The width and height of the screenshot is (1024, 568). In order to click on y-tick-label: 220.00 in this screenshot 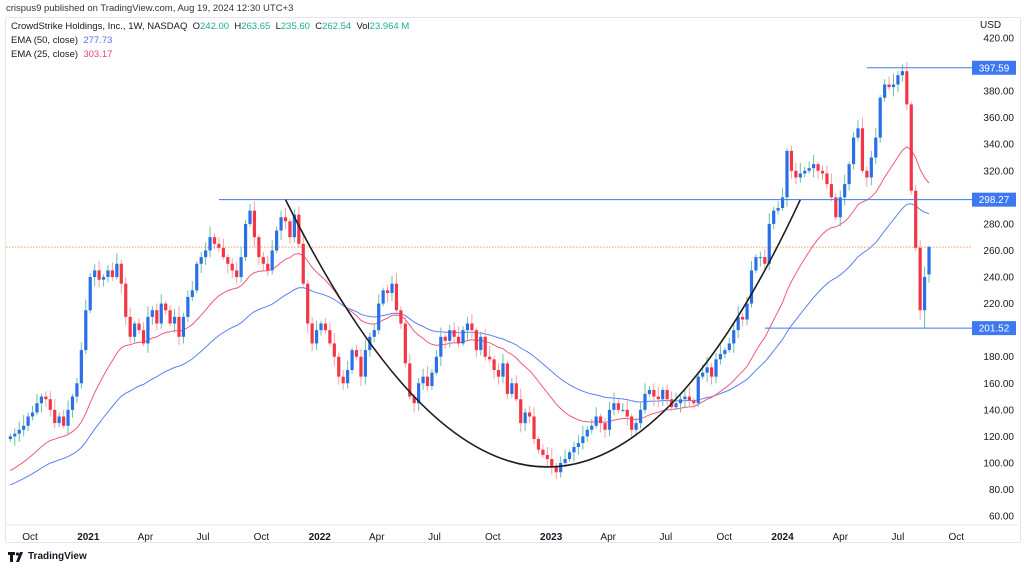, I will do `click(998, 304)`.